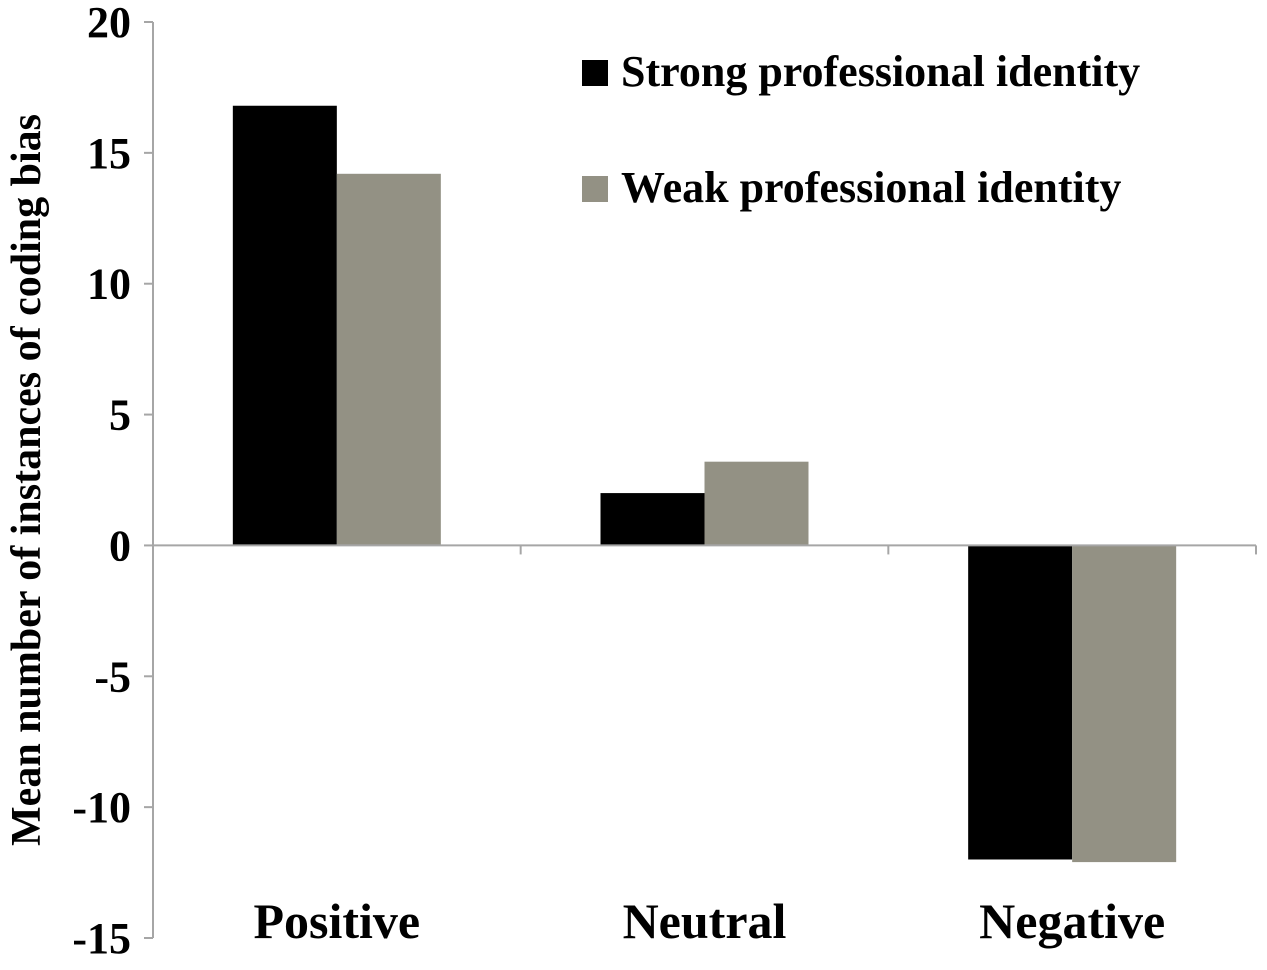  What do you see at coordinates (101, 807) in the screenshot?
I see `y-tick-label: -10` at bounding box center [101, 807].